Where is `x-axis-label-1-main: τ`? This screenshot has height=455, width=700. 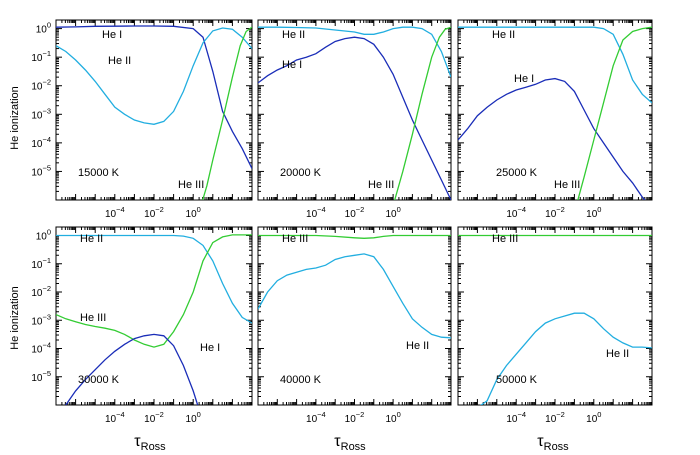
x-axis-label-1-main: τ is located at coordinates (137, 441).